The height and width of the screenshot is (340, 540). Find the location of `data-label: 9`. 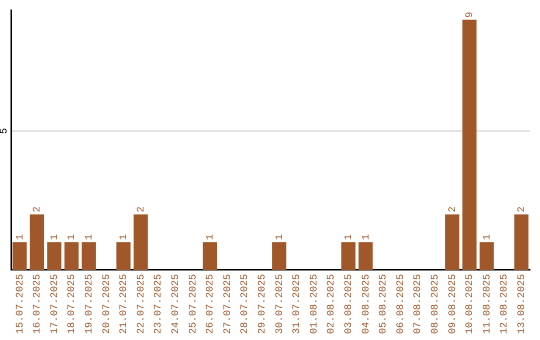

data-label: 9 is located at coordinates (470, 15).